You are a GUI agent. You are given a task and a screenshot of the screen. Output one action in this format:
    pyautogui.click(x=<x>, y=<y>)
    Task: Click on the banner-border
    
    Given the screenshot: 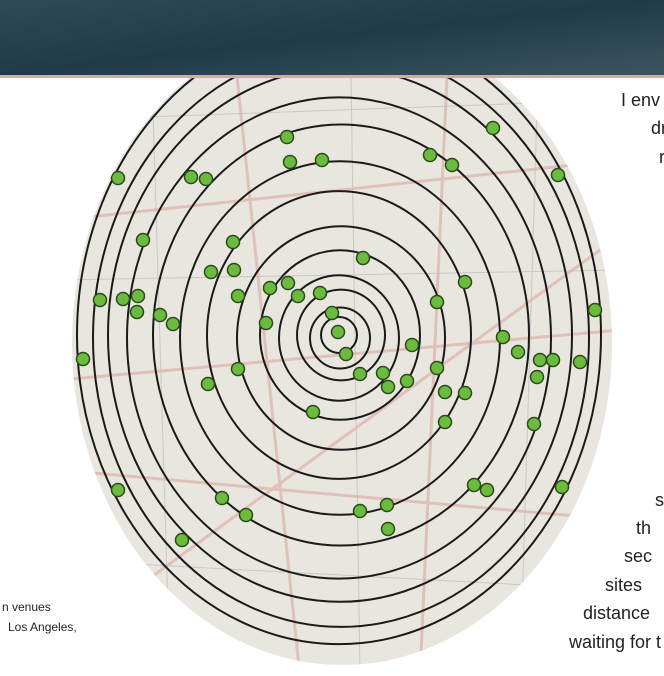 What is the action you would take?
    pyautogui.click(x=332, y=76)
    